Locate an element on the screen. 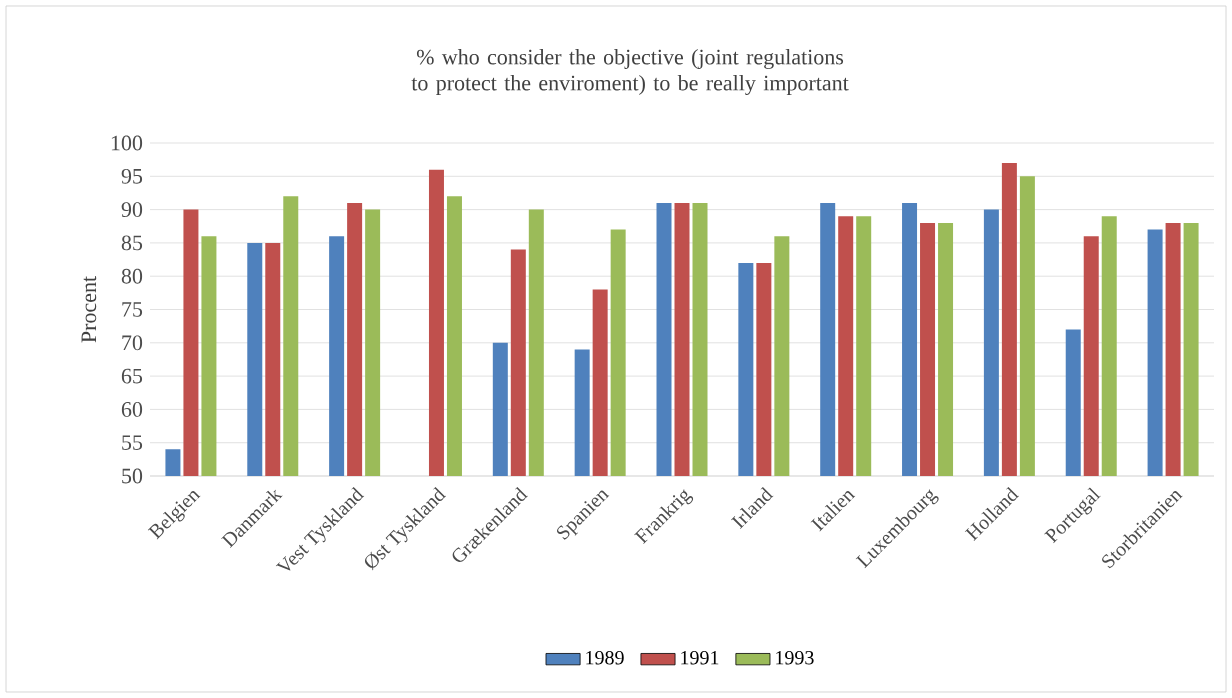  y-tick-label: 100 is located at coordinates (127, 143).